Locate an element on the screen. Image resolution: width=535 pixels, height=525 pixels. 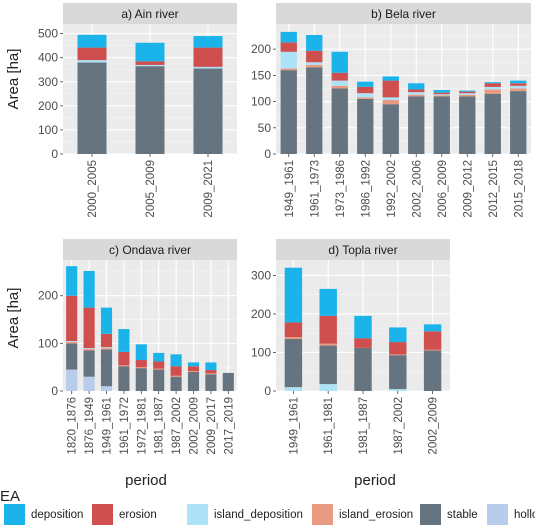
x-tick-label: 1986_1992 is located at coordinates (366, 189).